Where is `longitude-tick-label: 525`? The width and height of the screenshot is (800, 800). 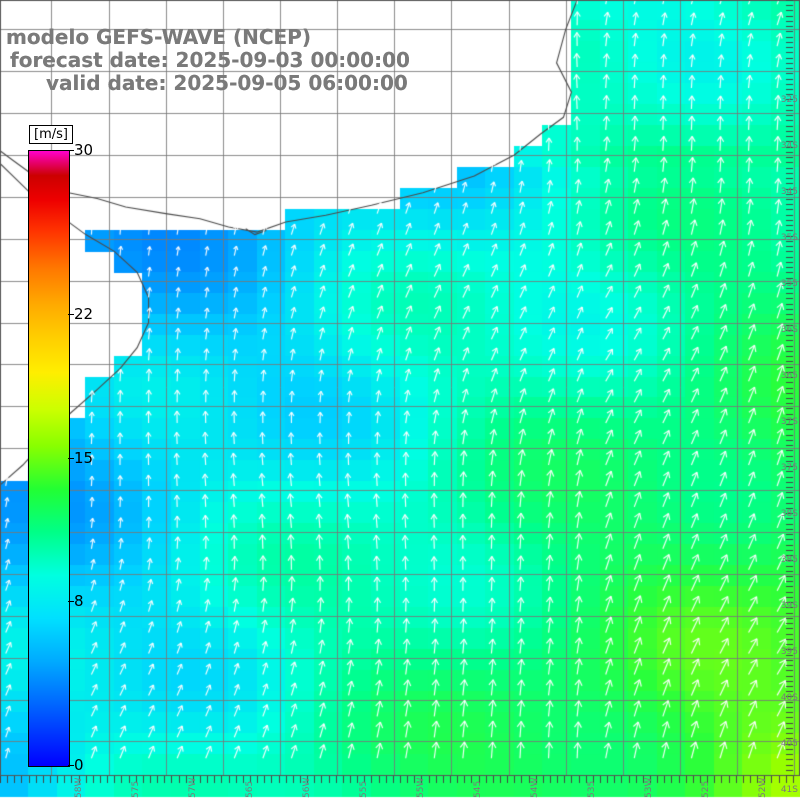
longitude-tick-label: 525 is located at coordinates (706, 789).